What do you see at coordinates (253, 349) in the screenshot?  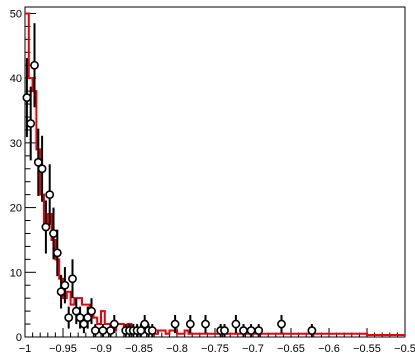 I see `x-tick-label: −0.7` at bounding box center [253, 349].